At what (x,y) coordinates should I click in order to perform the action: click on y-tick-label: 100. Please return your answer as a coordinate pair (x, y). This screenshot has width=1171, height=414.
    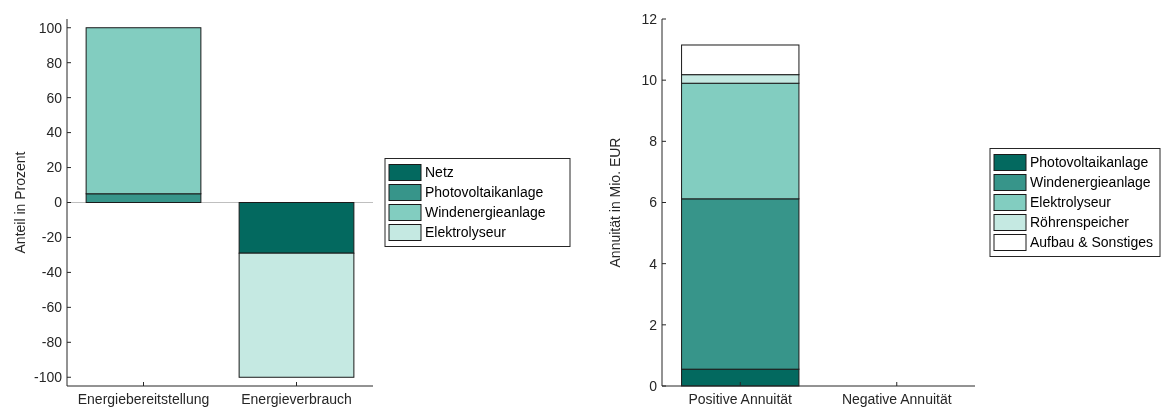
    Looking at the image, I should click on (50, 27).